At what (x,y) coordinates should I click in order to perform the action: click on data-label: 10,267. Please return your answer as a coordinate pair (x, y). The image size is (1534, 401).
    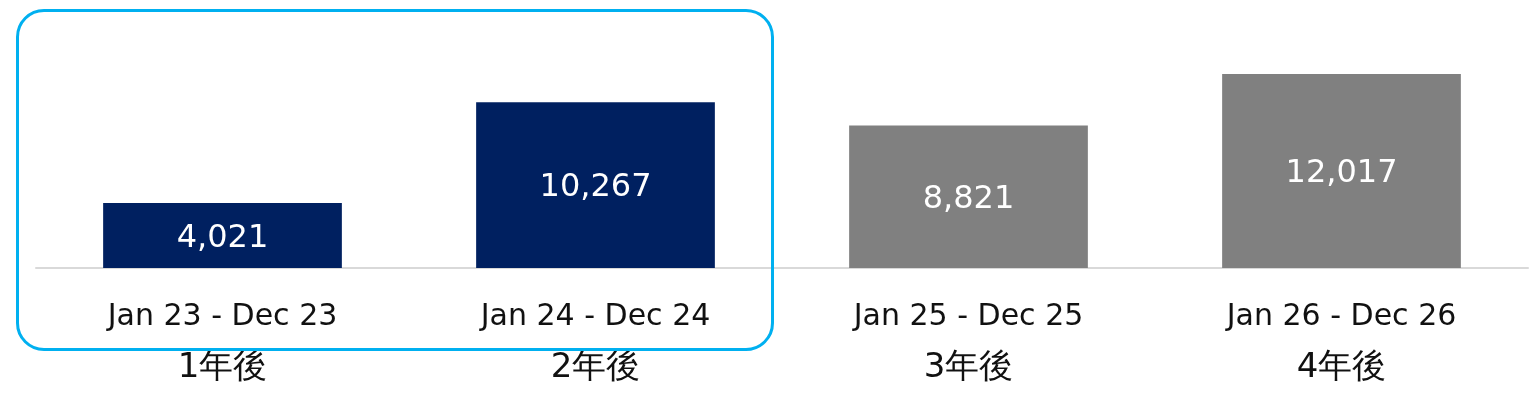
    Looking at the image, I should click on (595, 185).